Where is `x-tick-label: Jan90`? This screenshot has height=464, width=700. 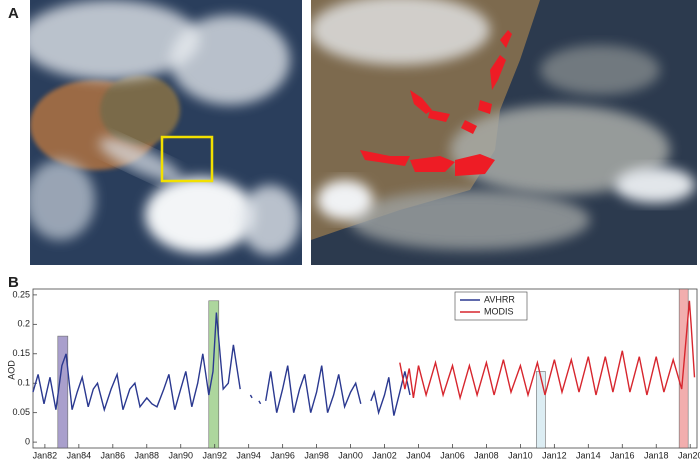
x-tick-label: Jan90 is located at coordinates (180, 455).